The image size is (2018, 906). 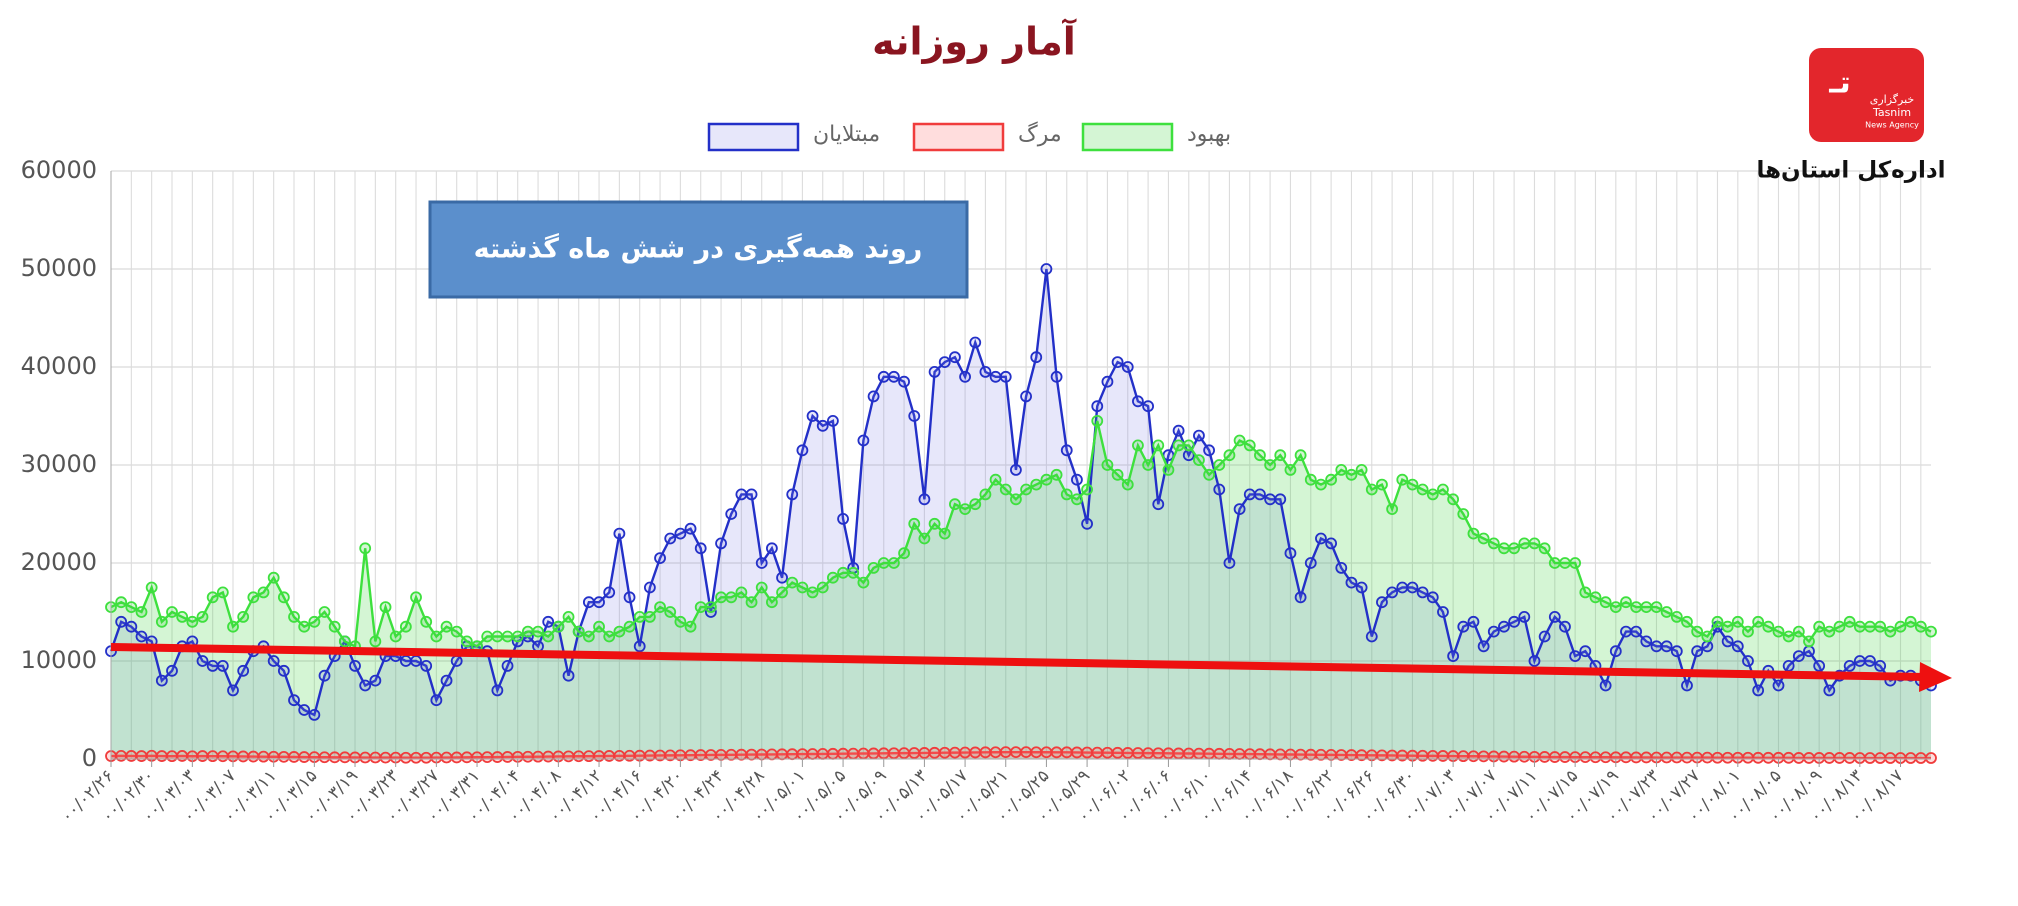 What do you see at coordinates (1127, 137) in the screenshot?
I see `legend-swatch` at bounding box center [1127, 137].